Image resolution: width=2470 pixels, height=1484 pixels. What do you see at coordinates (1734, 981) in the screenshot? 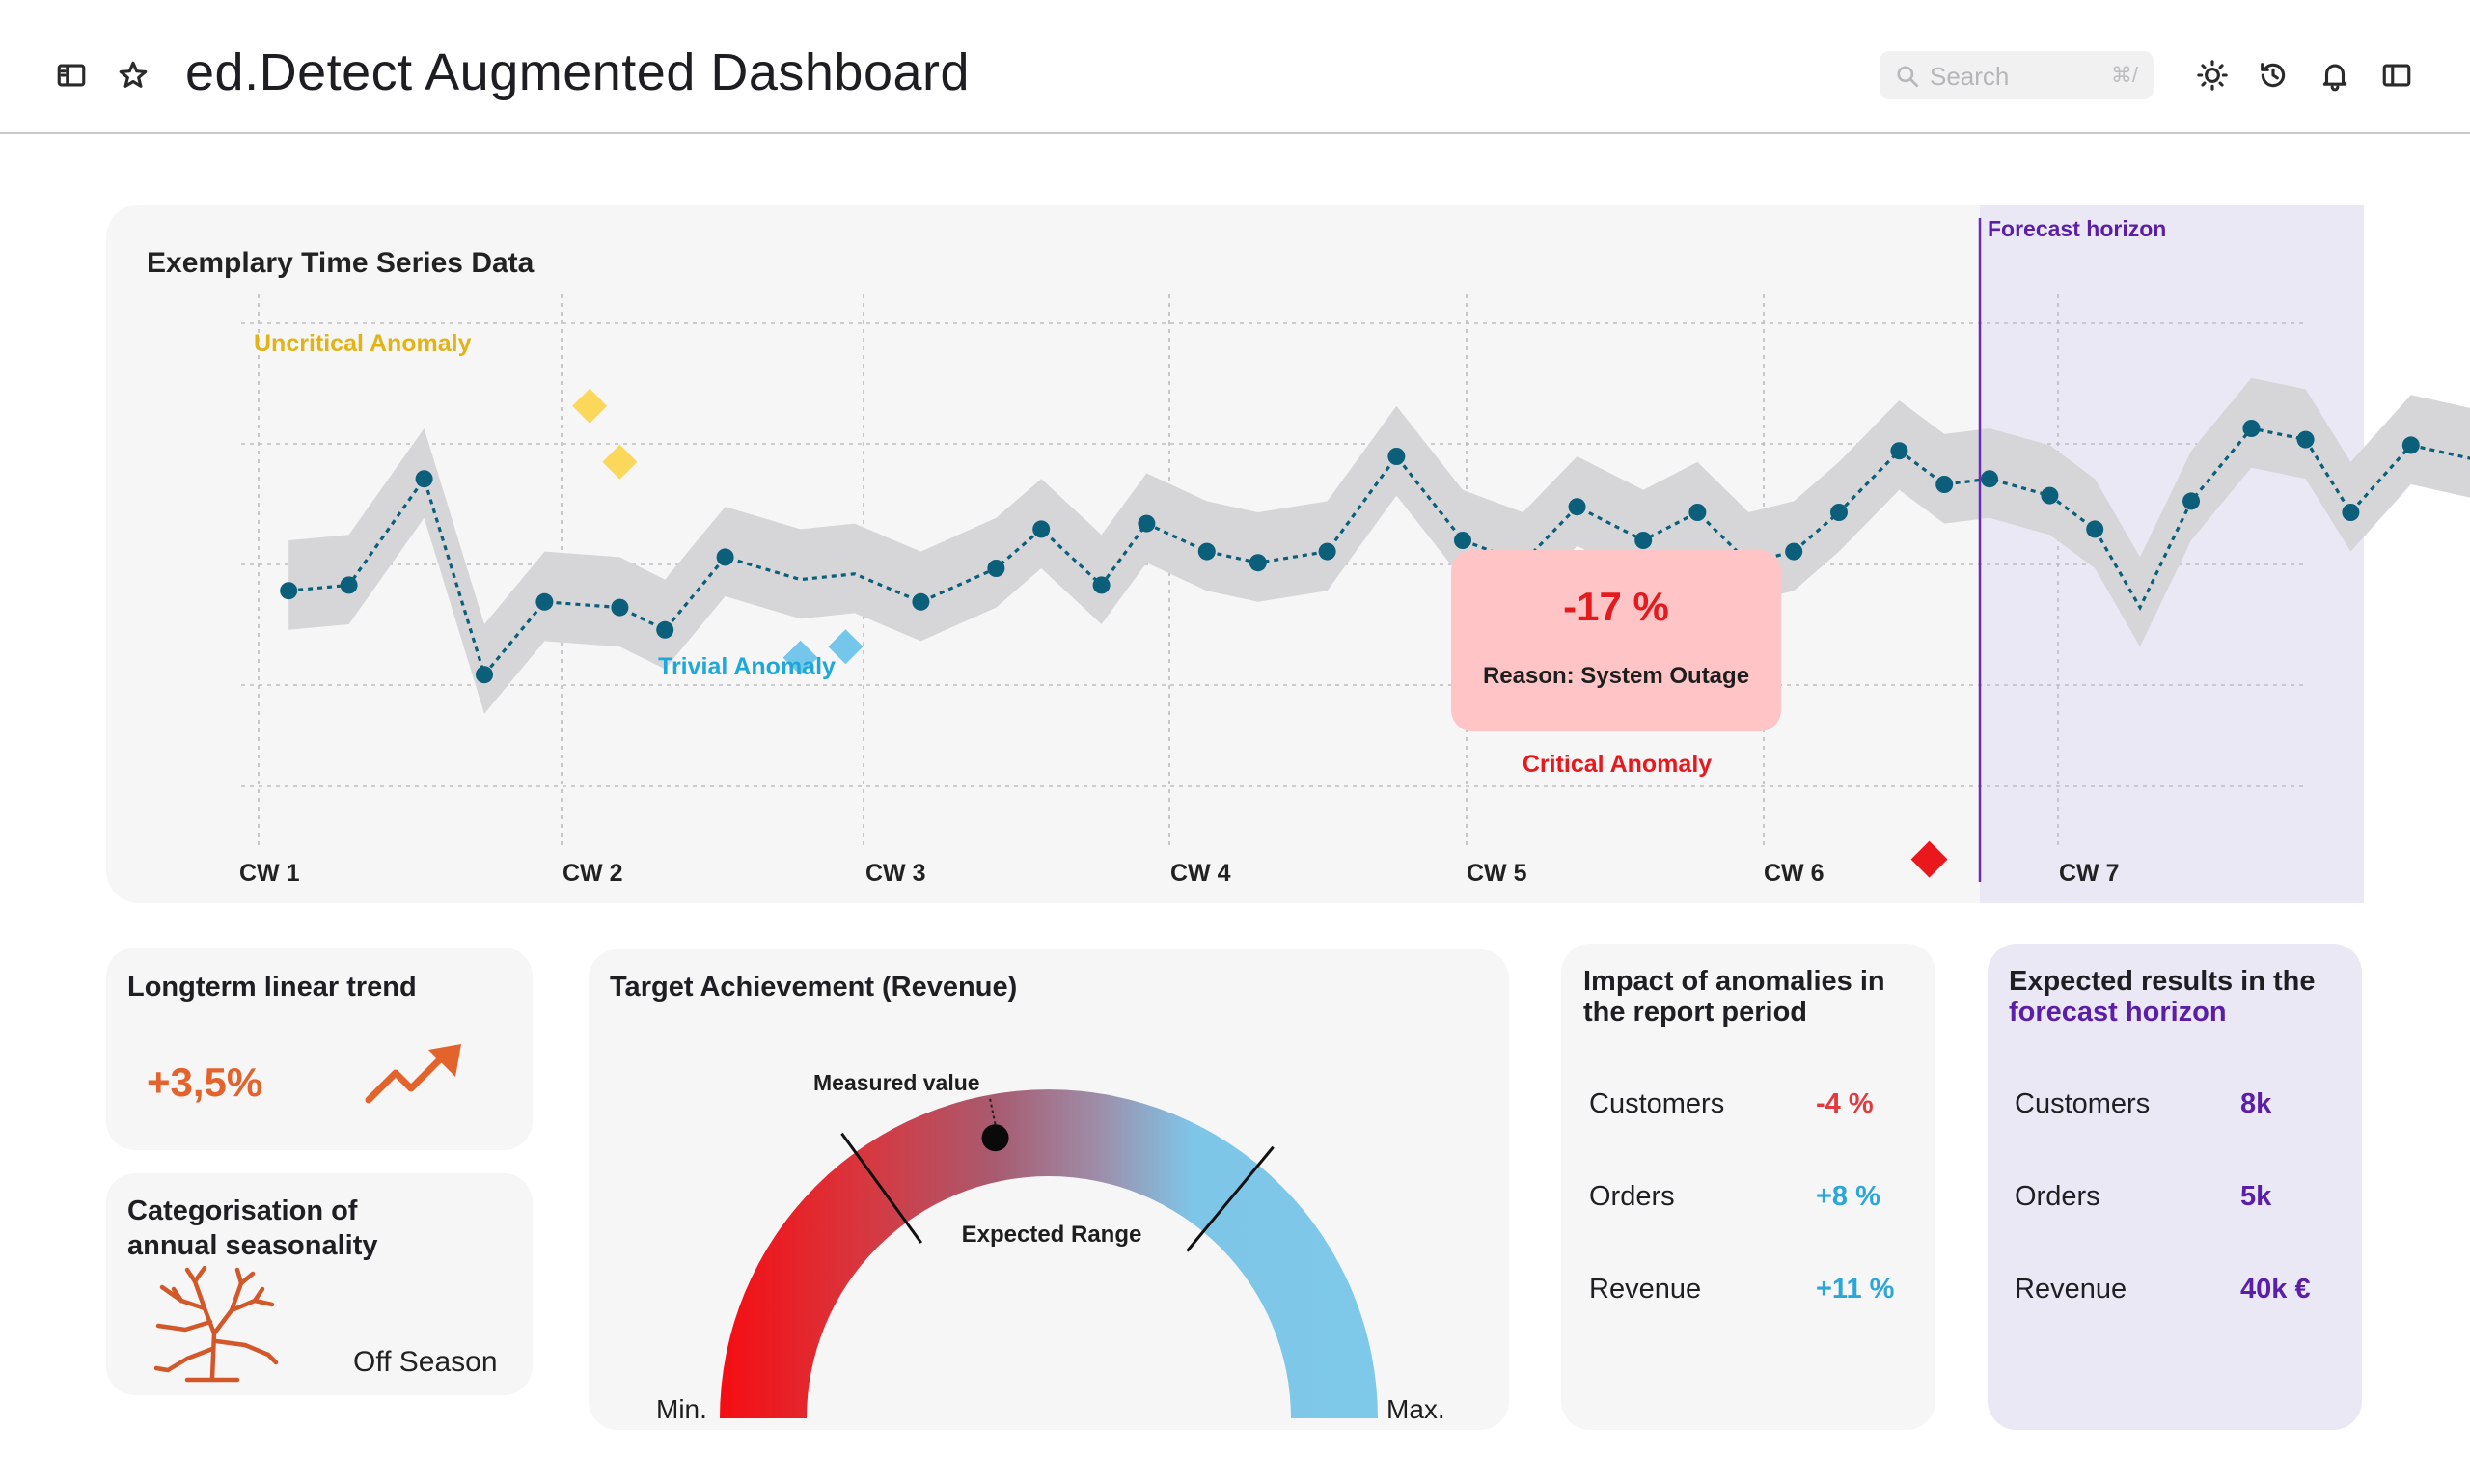
I see `impact-title-line1: Impact of anomalies in` at bounding box center [1734, 981].